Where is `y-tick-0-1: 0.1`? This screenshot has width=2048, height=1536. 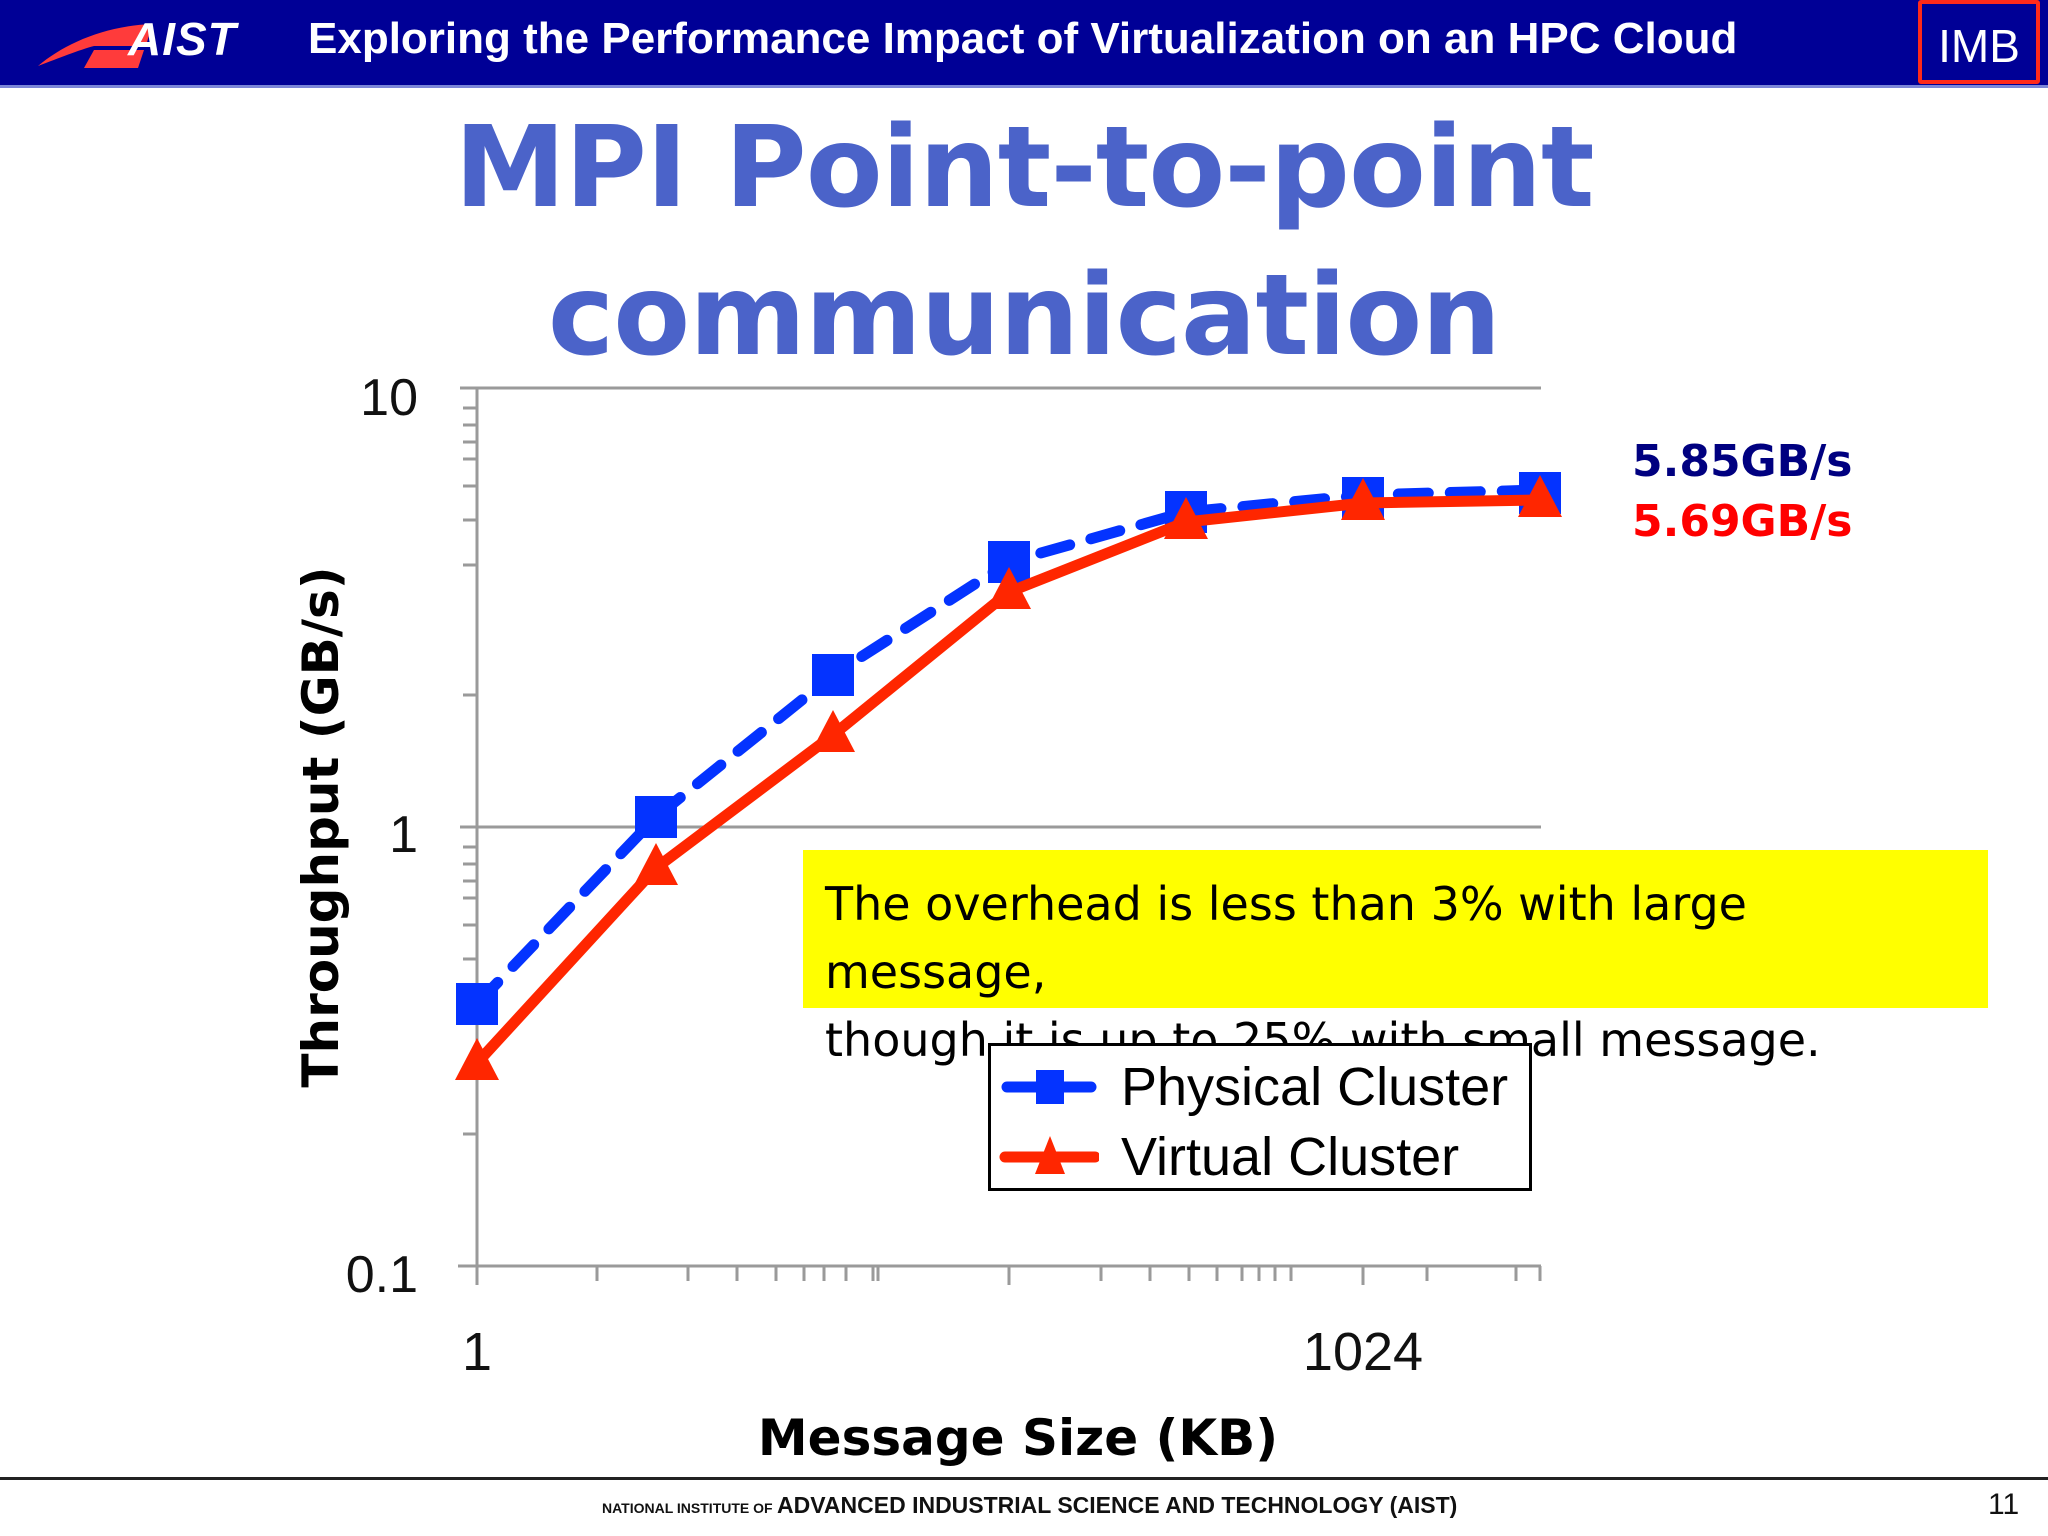
y-tick-0-1: 0.1 is located at coordinates (382, 1275).